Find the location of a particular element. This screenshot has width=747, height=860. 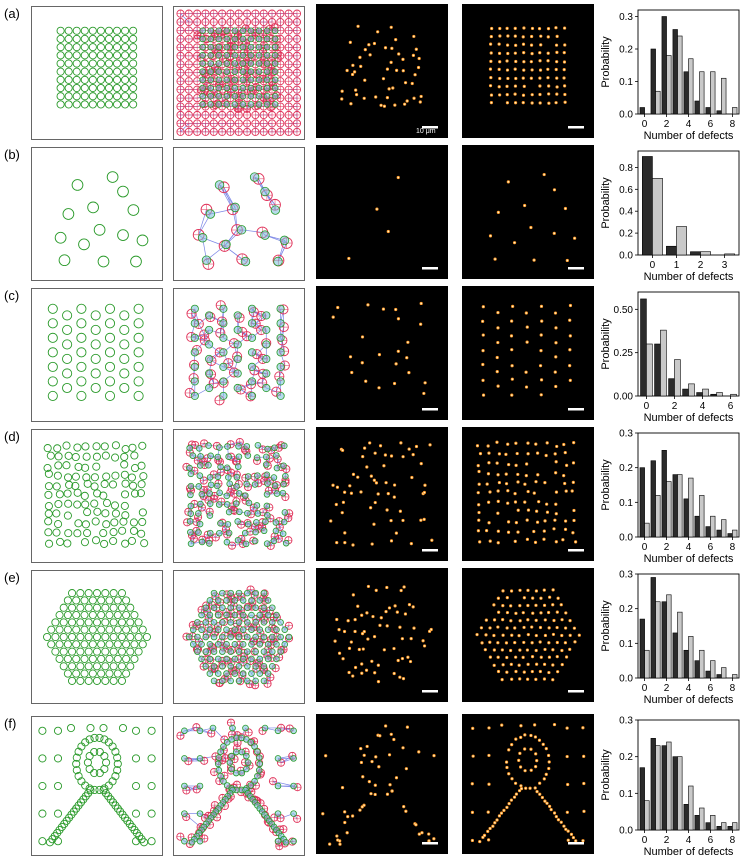

x-axis-label: Number of defects is located at coordinates (689, 700).